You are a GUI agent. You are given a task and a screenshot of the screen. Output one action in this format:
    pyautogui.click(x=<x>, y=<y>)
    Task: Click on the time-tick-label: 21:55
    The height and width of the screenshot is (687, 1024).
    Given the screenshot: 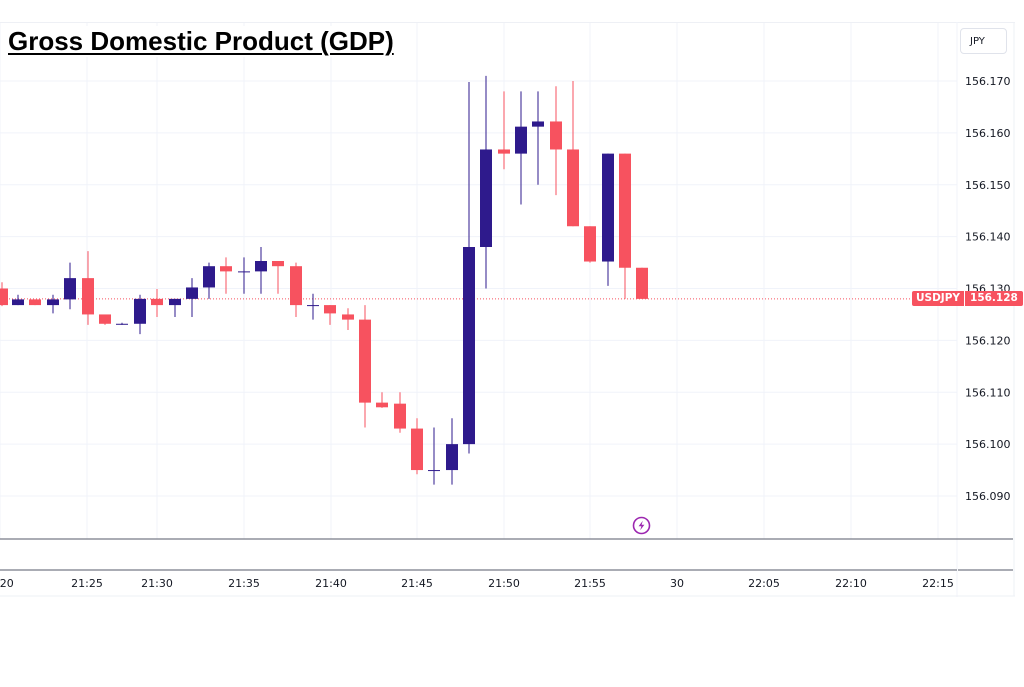 What is the action you would take?
    pyautogui.click(x=590, y=583)
    